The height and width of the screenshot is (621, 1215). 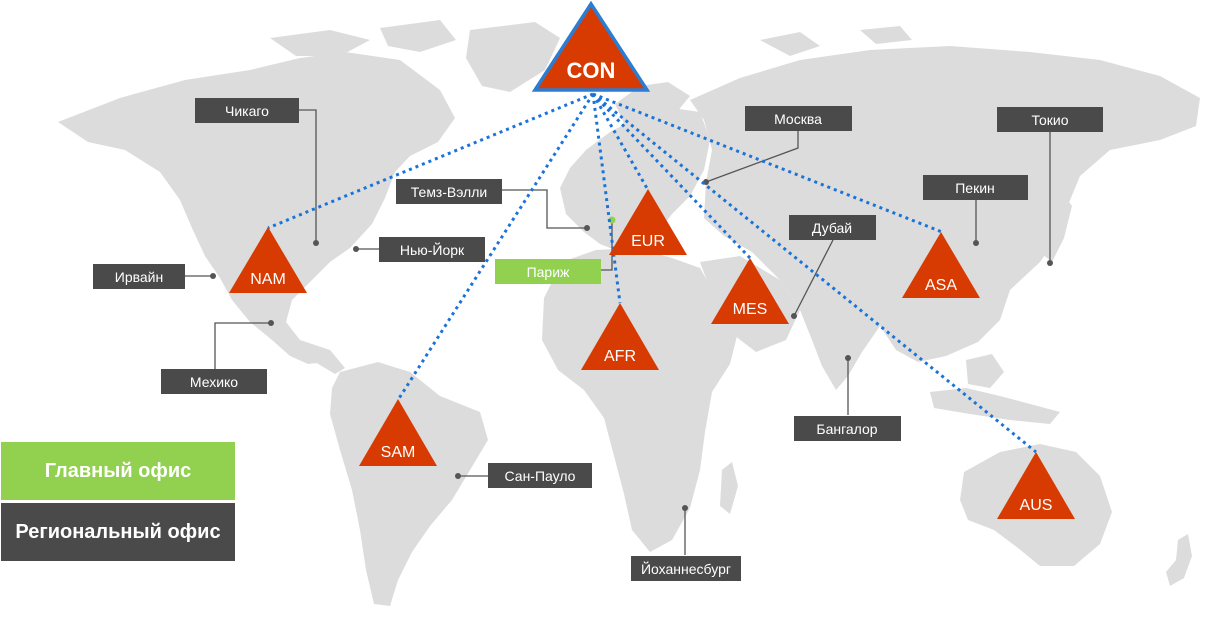 What do you see at coordinates (685, 508) in the screenshot?
I see `city-dot-johannesburg` at bounding box center [685, 508].